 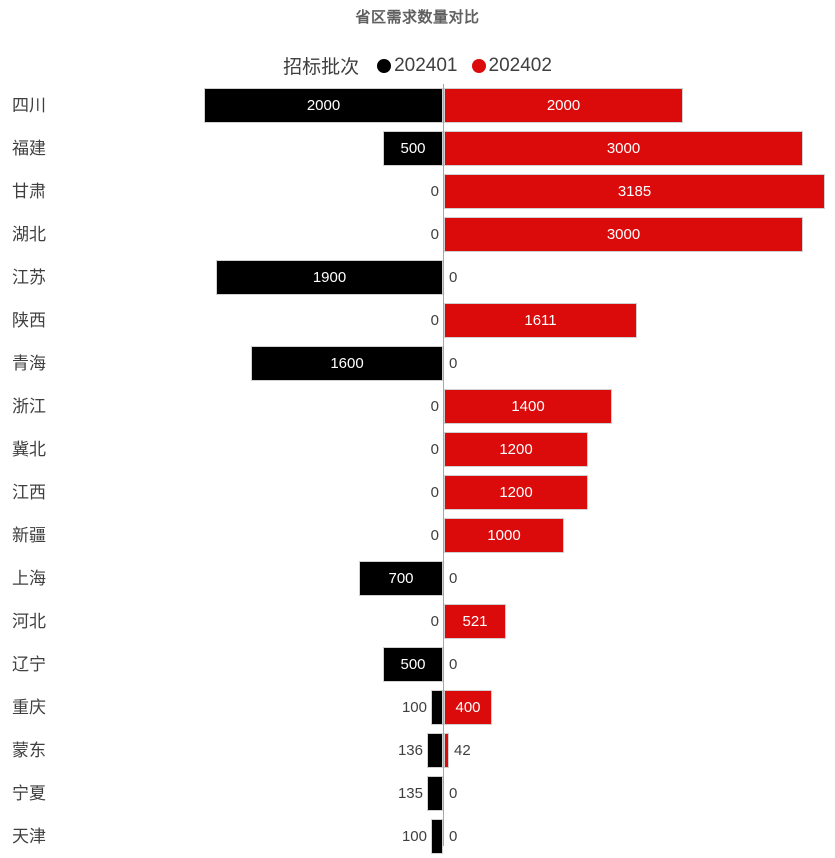 I want to click on bar-value-202402: 1200, so click(x=516, y=492).